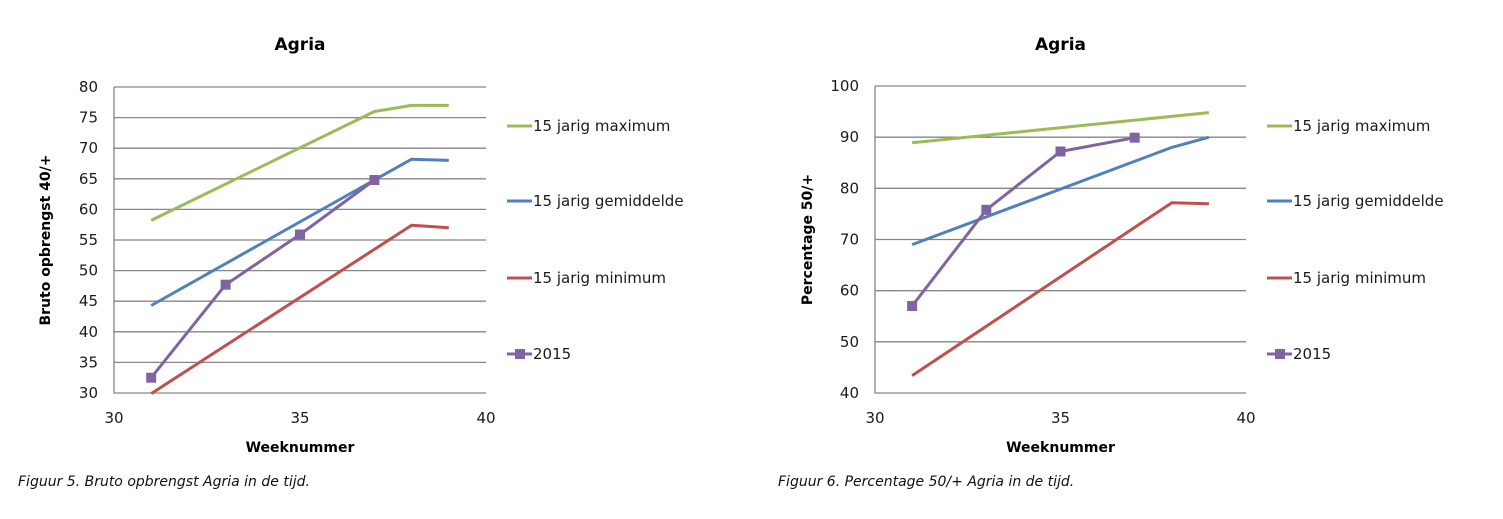 The image size is (1503, 519). I want to click on y-tick-label: 90, so click(849, 137).